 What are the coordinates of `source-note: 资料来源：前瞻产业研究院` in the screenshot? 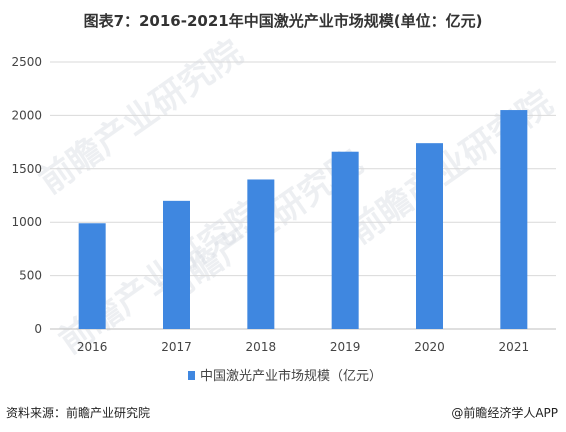 It's located at (78, 413).